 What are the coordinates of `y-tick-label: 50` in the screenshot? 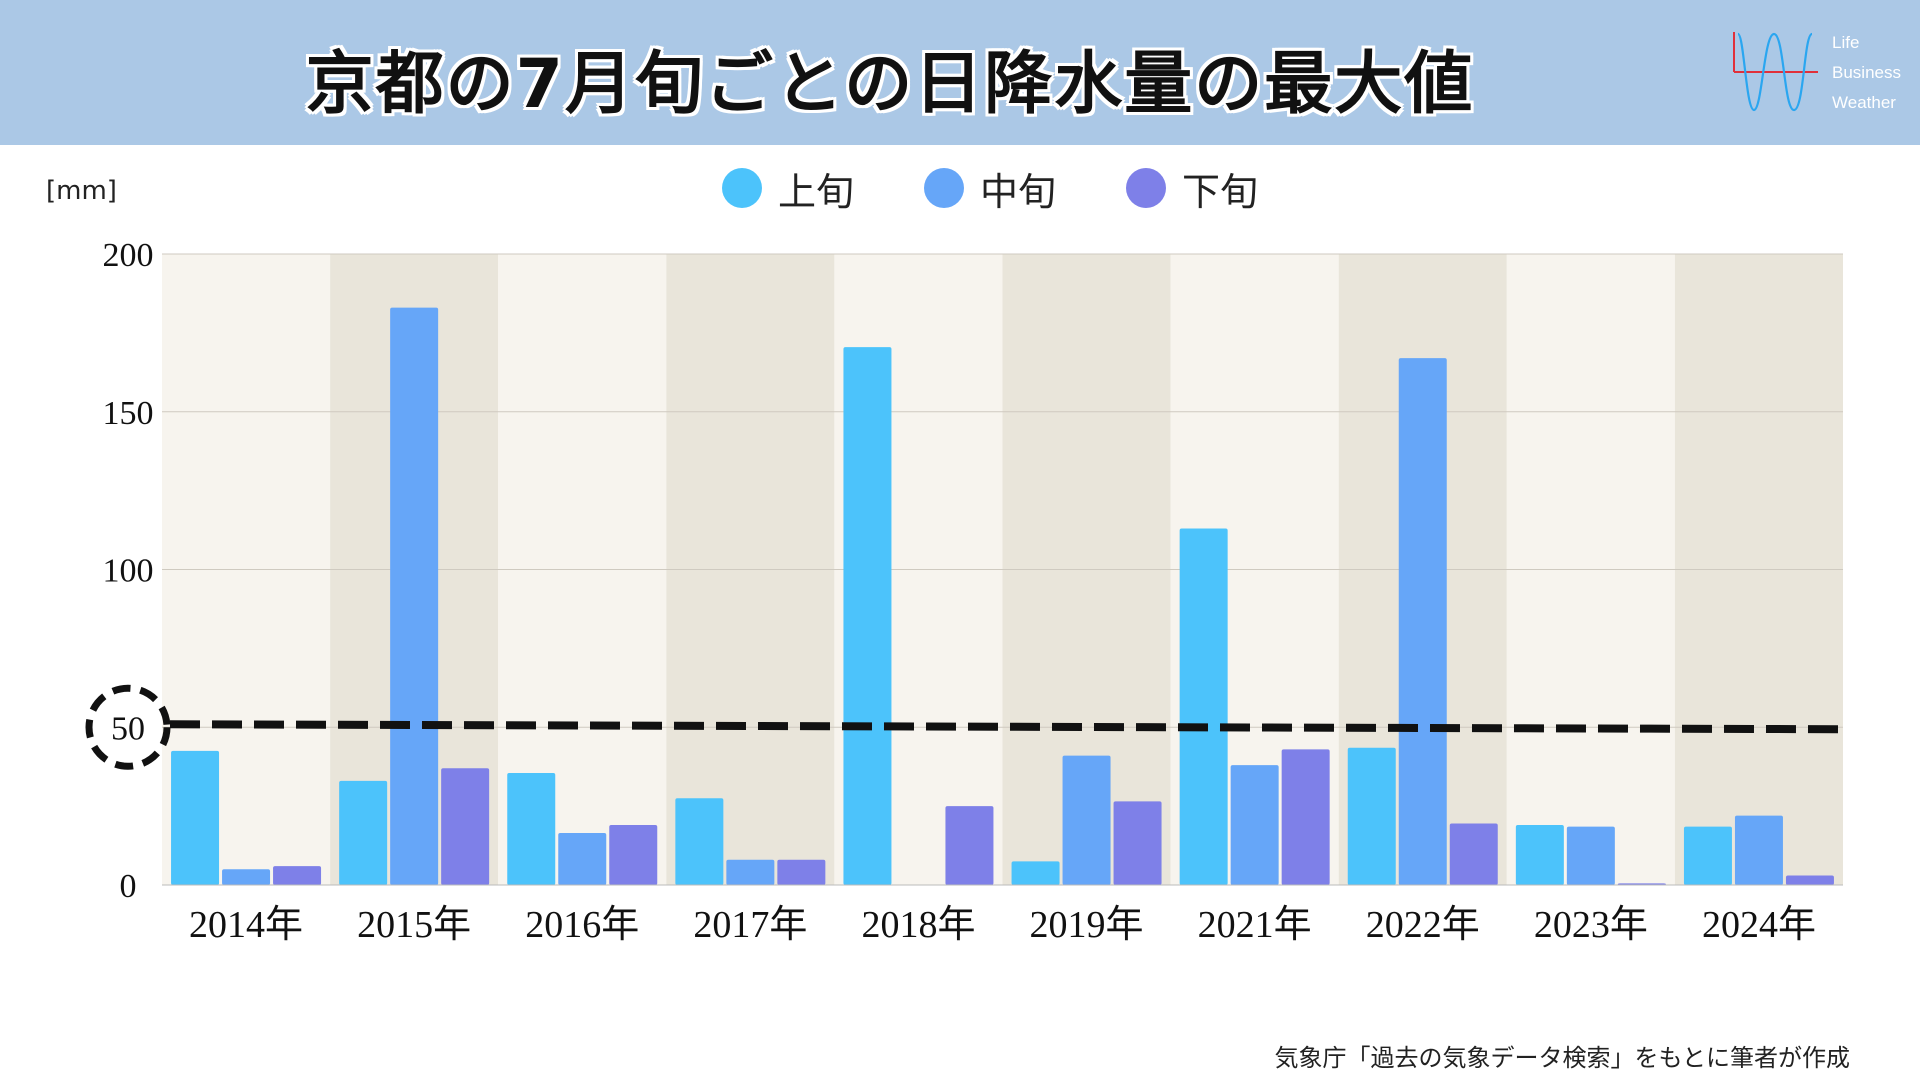 It's located at (128, 728).